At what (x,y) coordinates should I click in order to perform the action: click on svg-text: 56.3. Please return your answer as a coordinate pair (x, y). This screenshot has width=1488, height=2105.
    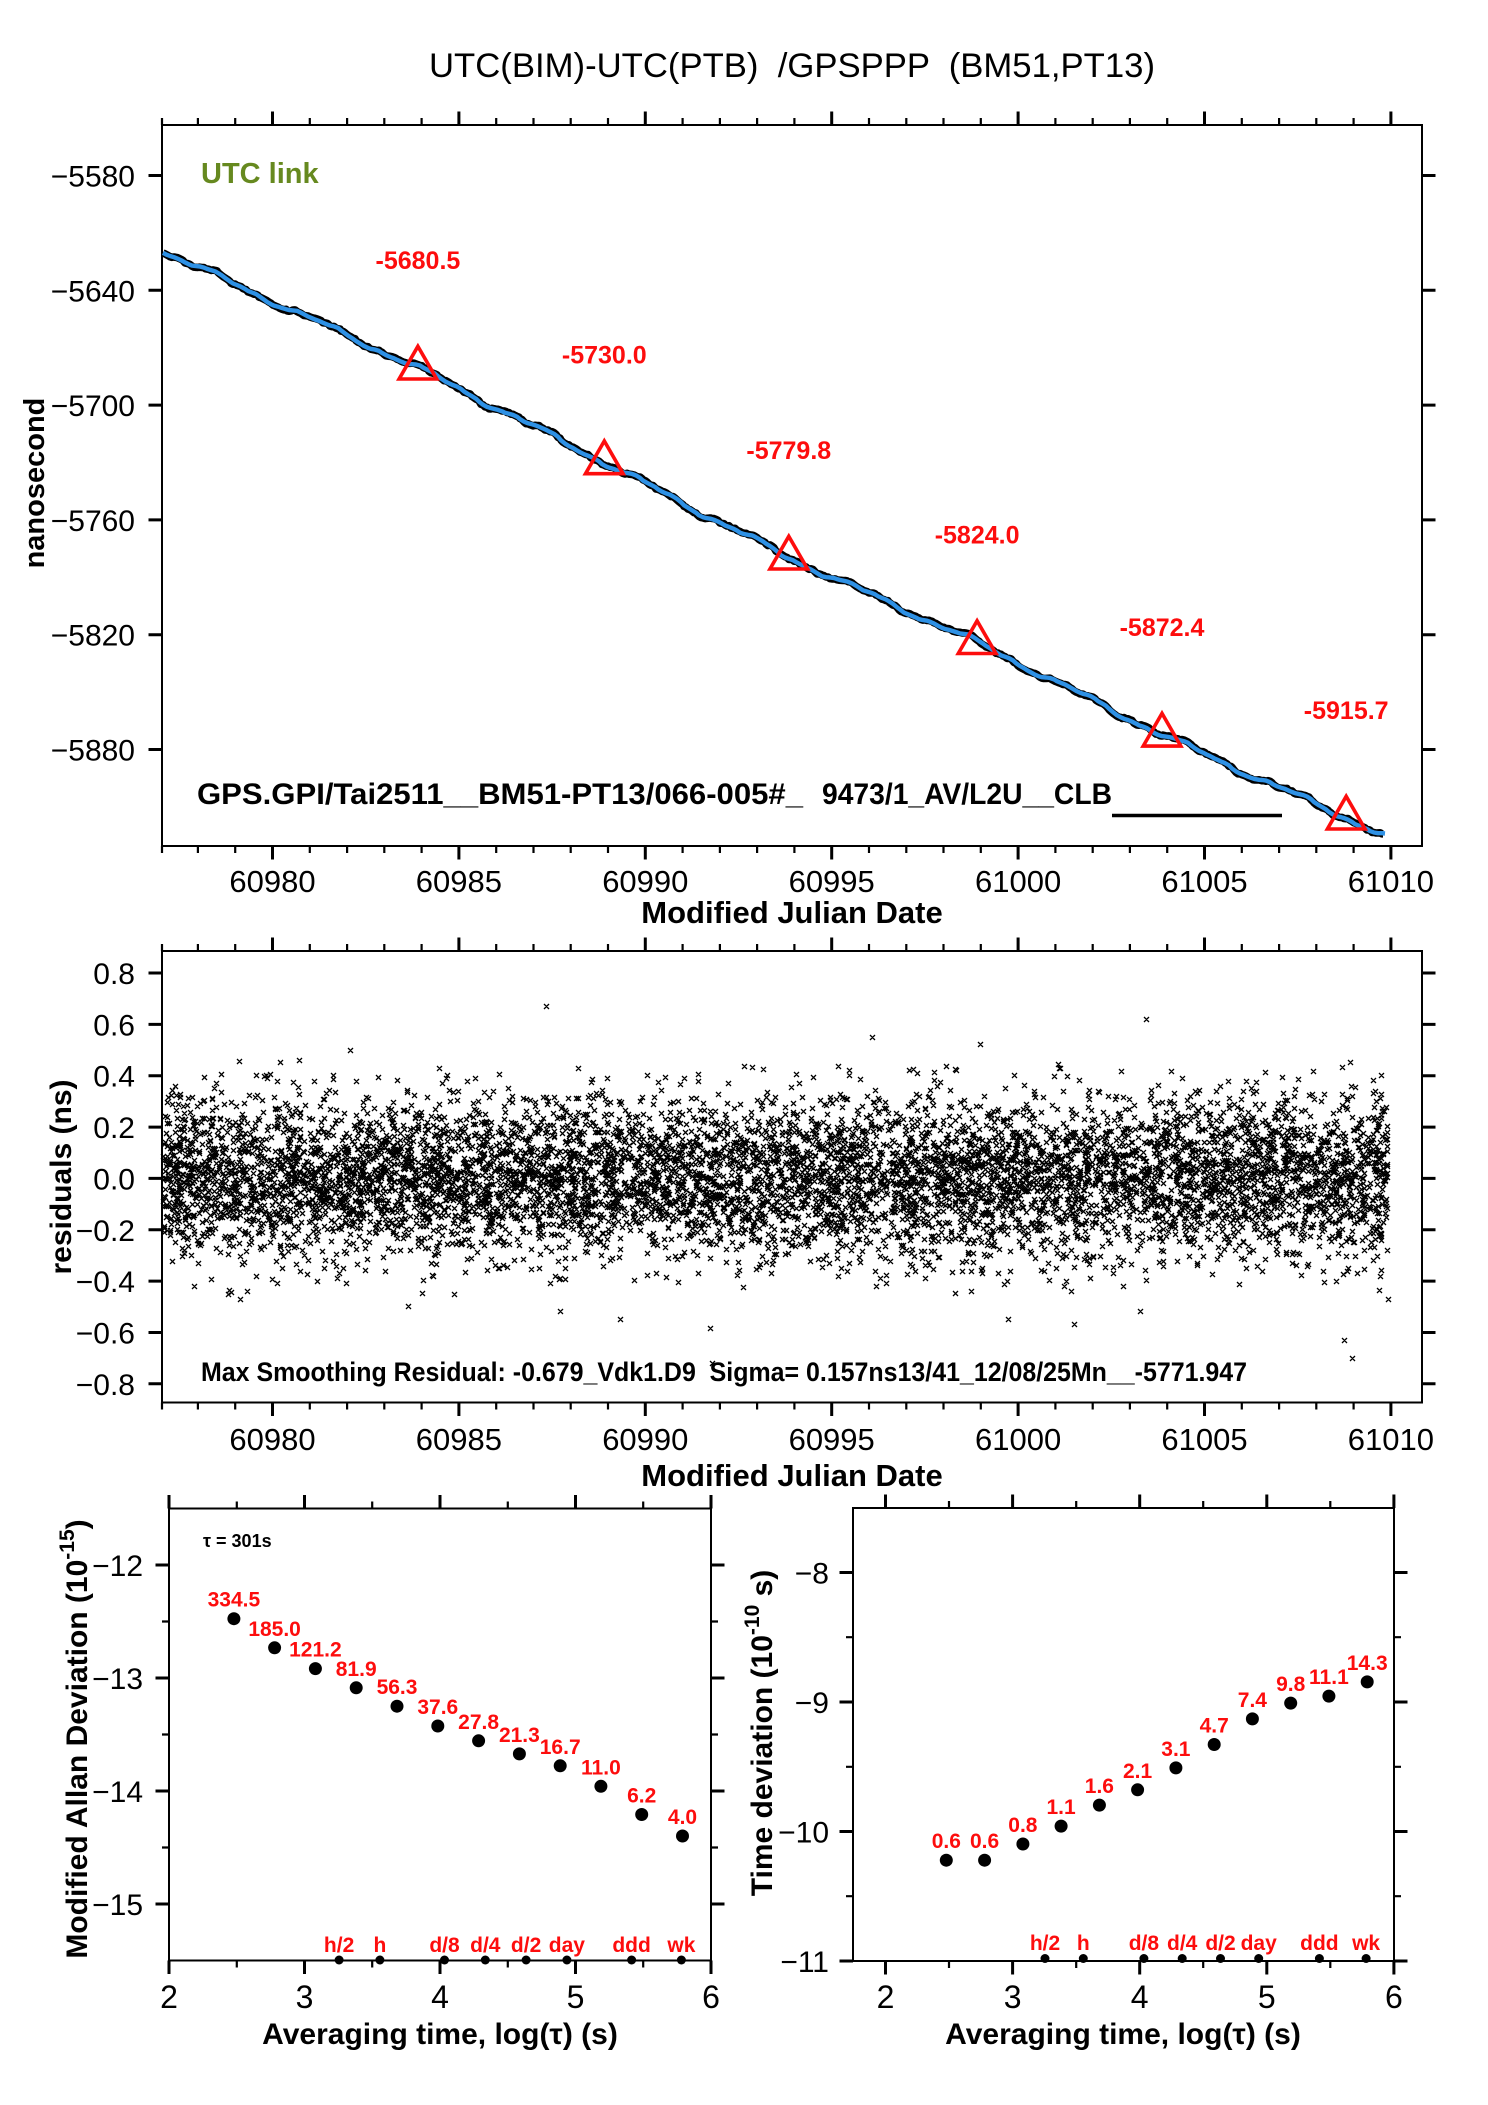
    Looking at the image, I should click on (397, 1687).